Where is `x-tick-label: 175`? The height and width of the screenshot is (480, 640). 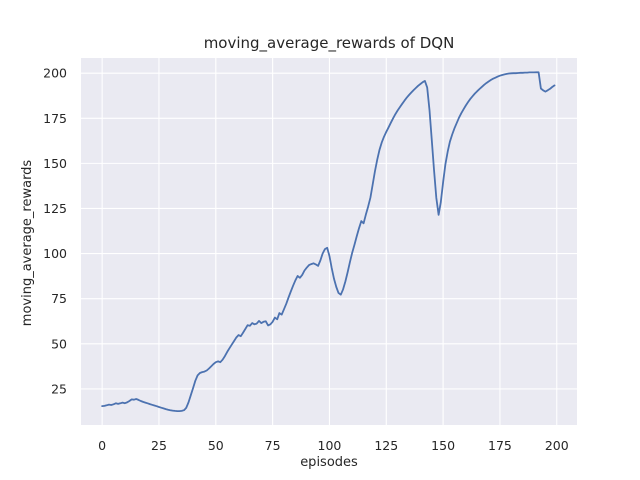 x-tick-label: 175 is located at coordinates (500, 445).